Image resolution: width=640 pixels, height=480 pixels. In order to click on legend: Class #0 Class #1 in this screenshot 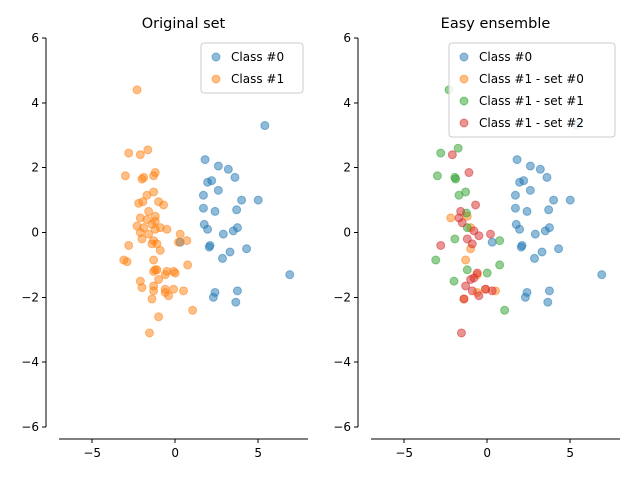, I will do `click(252, 68)`.